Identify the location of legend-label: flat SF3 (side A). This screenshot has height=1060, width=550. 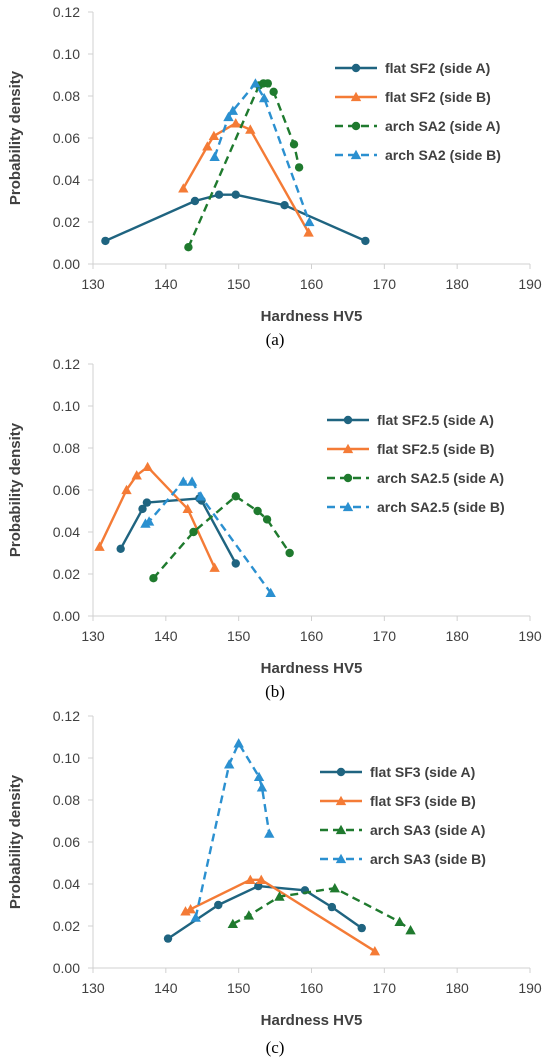
(422, 772).